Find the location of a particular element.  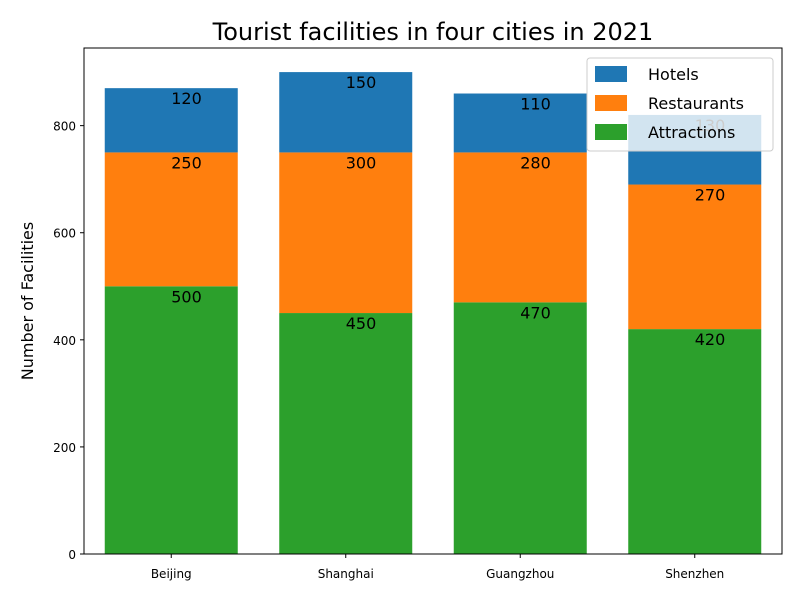

legend-label-hotels: Hotels is located at coordinates (673, 74).